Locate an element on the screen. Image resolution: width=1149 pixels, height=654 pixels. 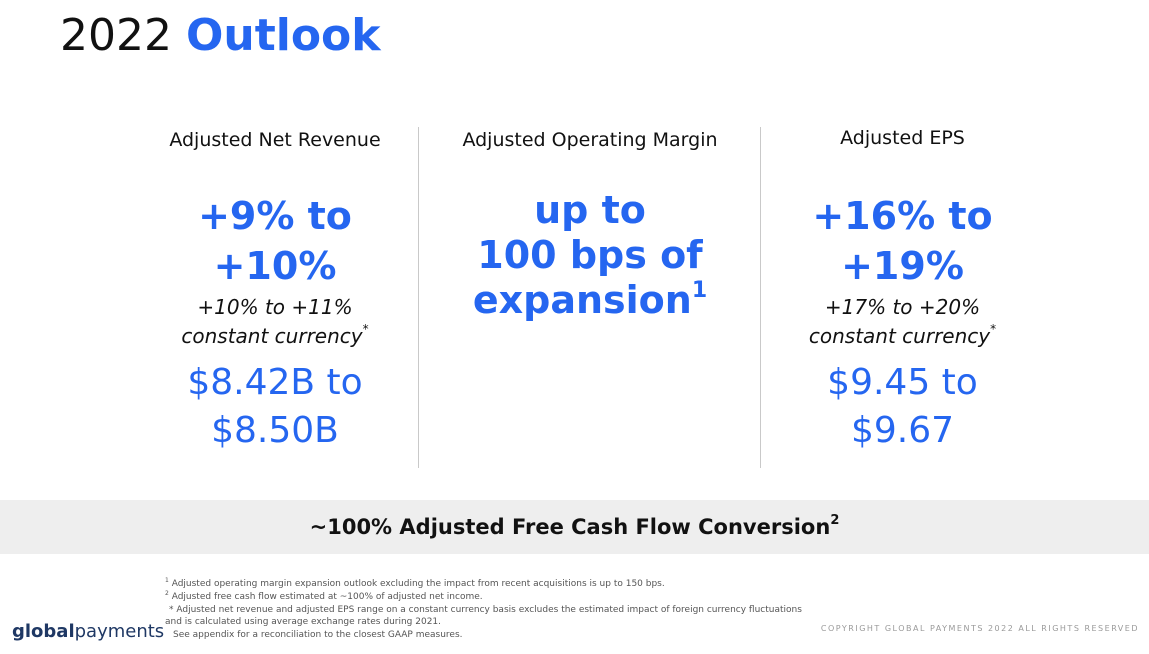
footnote-mark: 2 is located at coordinates (835, 520).